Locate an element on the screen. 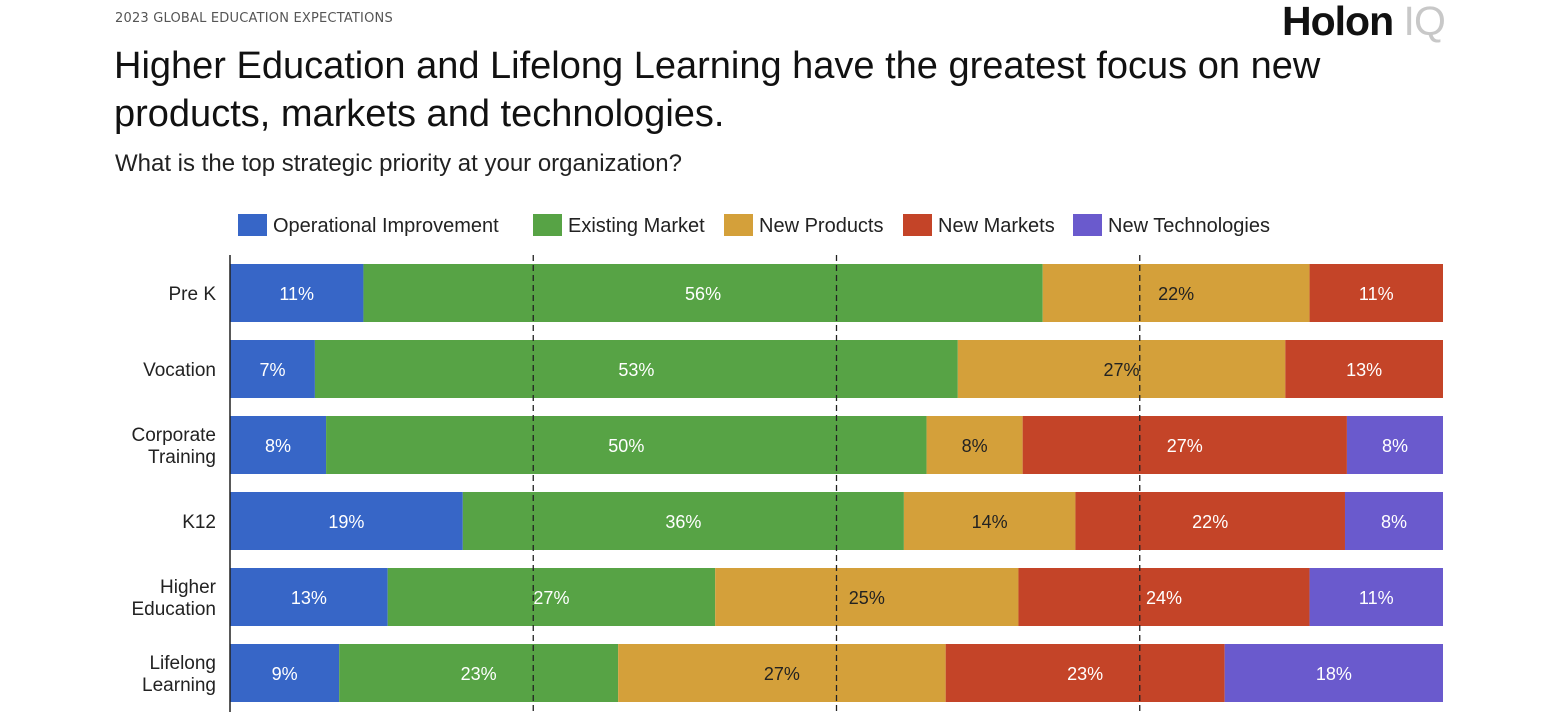 The image size is (1560, 723). data-label: 19% is located at coordinates (346, 522).